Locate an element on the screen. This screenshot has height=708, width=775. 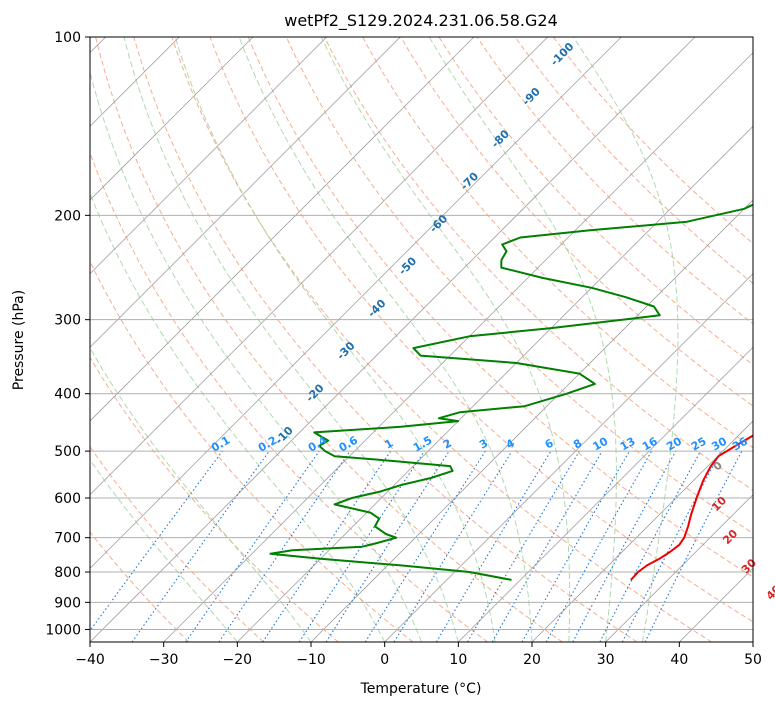
x-tick-label: 50 is located at coordinates (753, 660).